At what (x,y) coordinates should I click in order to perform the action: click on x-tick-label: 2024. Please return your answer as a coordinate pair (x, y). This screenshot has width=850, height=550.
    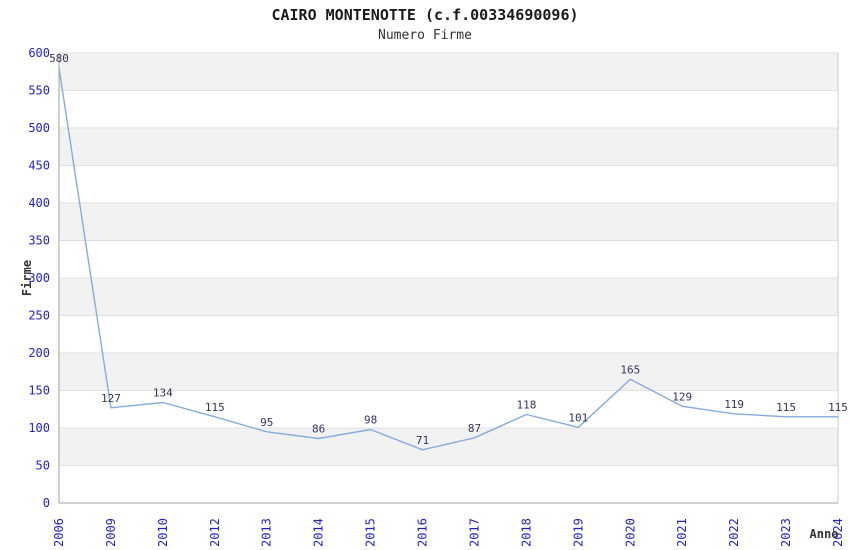
    Looking at the image, I should click on (838, 532).